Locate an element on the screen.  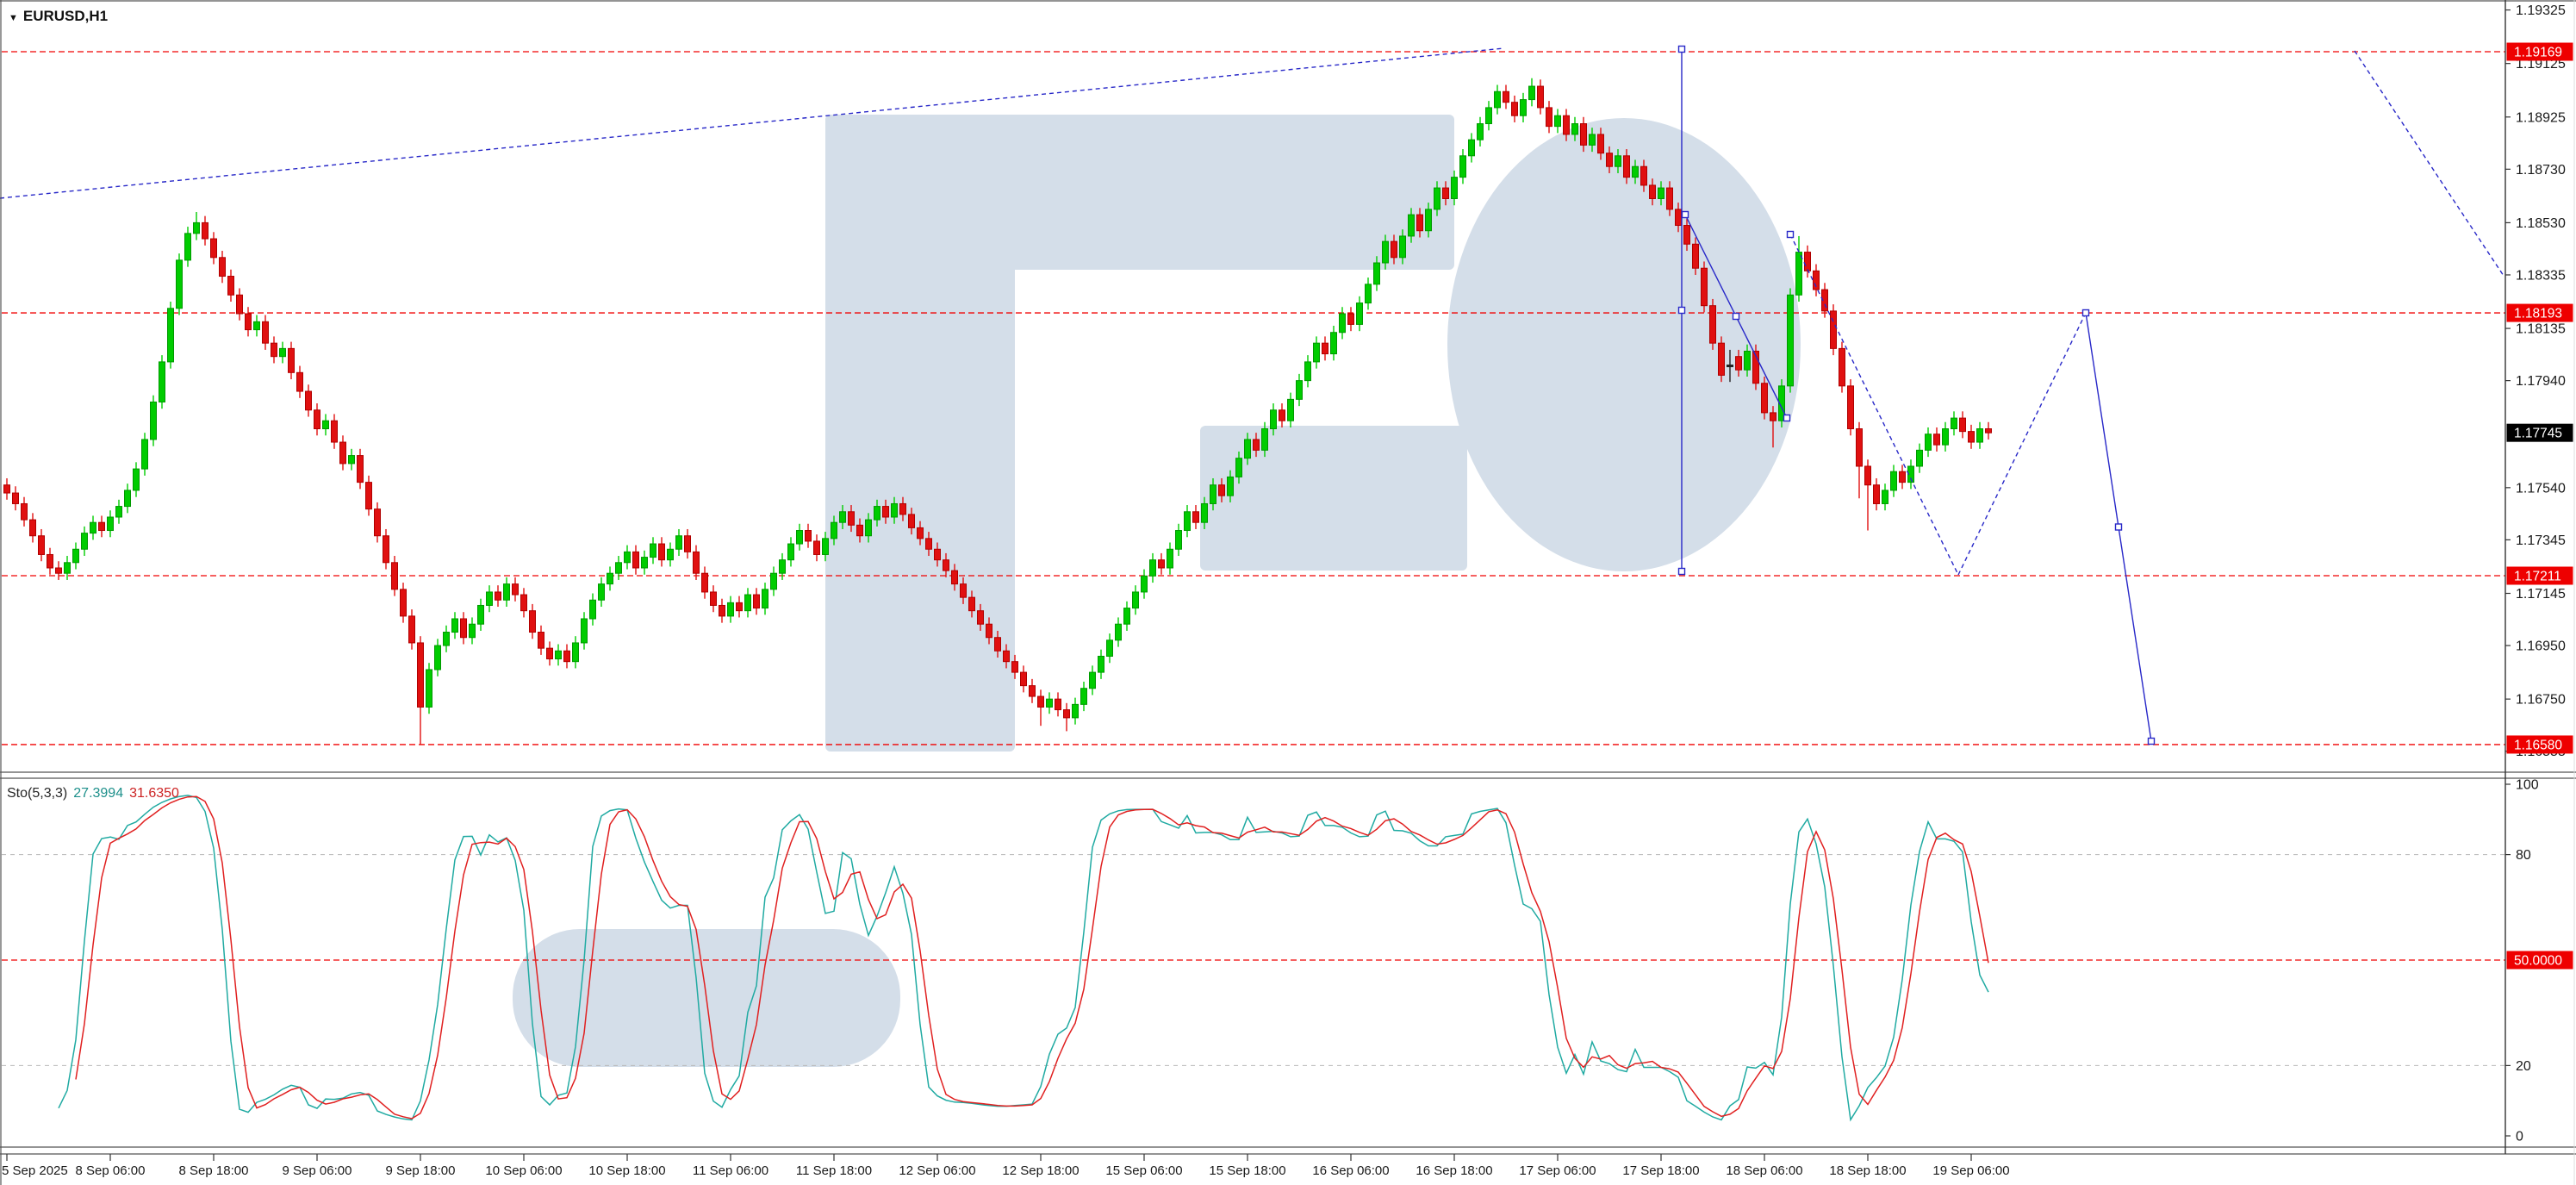
stoch-level-box is located at coordinates (2540, 961).